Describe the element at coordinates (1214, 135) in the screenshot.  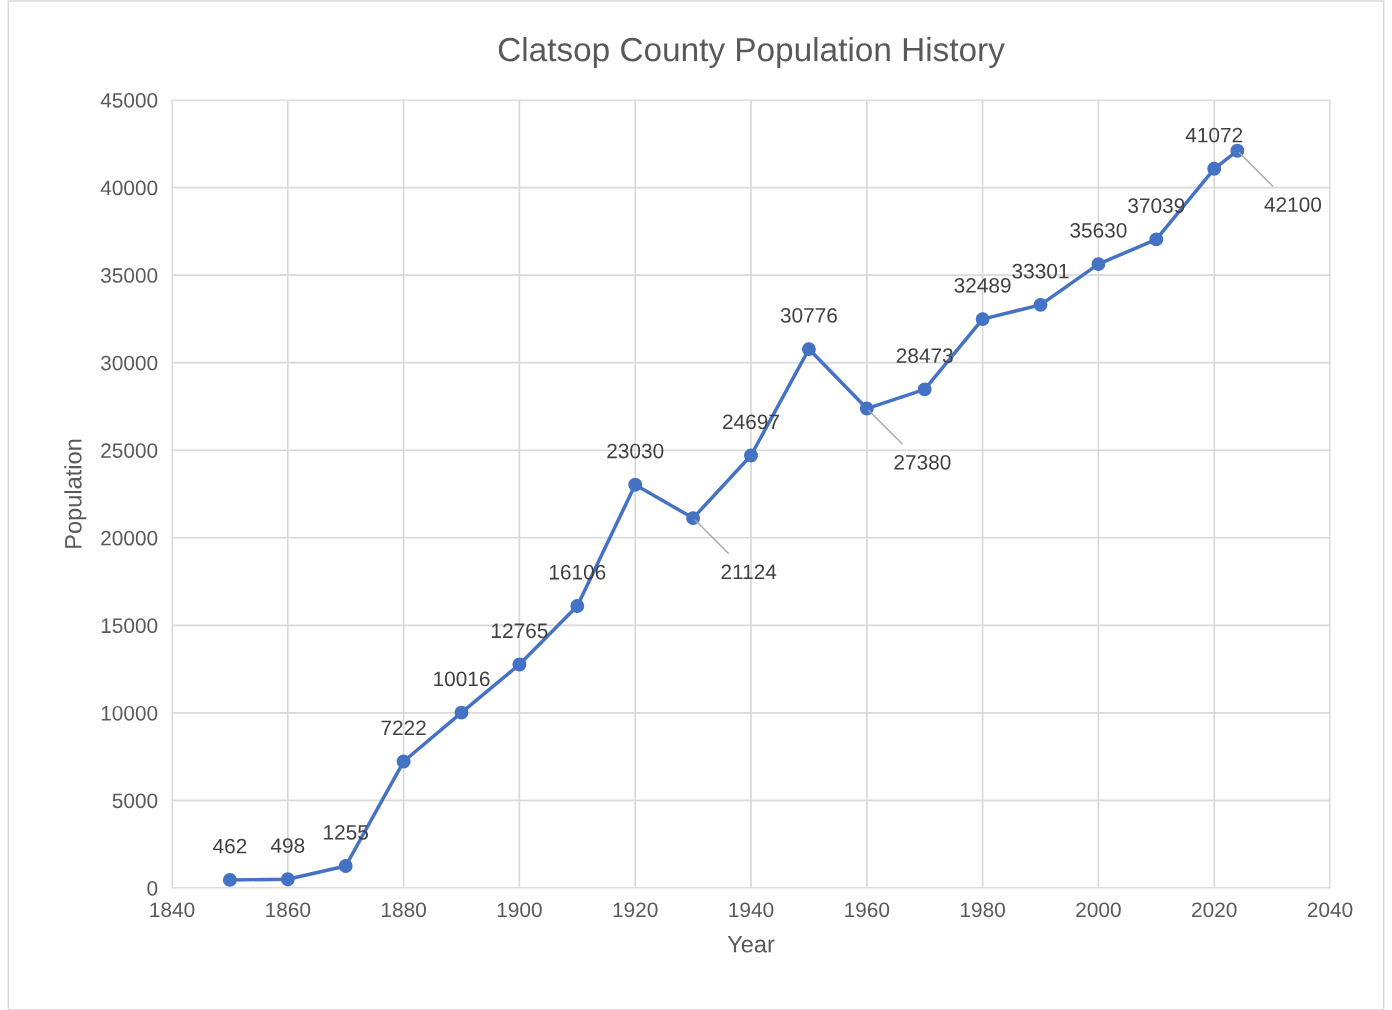
I see `data-label: 41072` at that location.